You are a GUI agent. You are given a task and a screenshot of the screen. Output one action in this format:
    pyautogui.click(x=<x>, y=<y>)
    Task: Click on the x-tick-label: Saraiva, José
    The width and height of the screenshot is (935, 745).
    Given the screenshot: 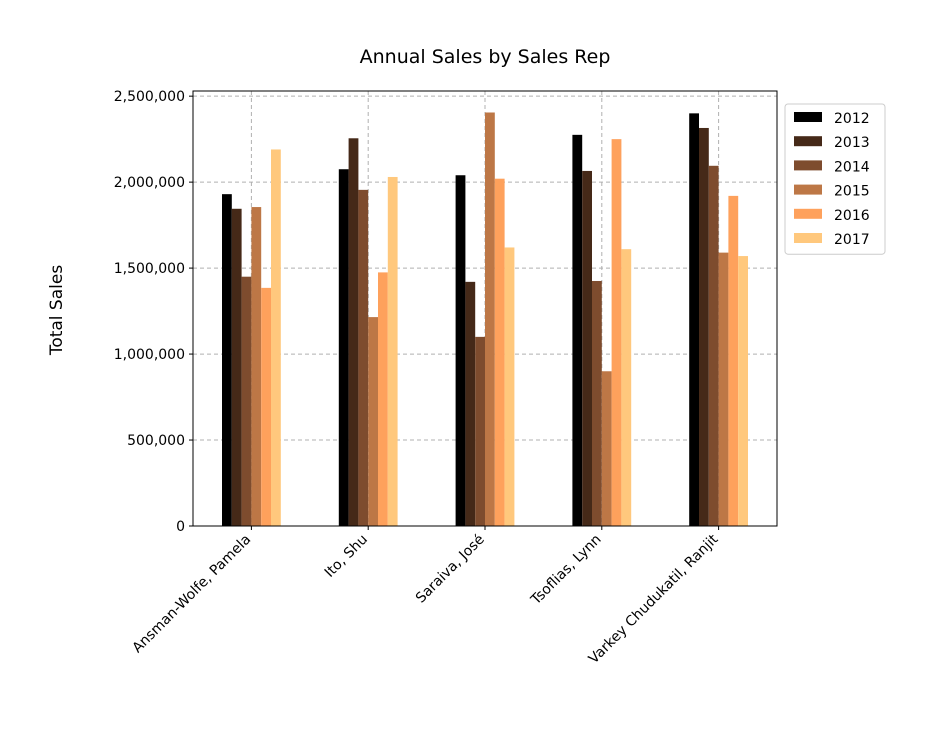 What is the action you would take?
    pyautogui.click(x=450, y=569)
    